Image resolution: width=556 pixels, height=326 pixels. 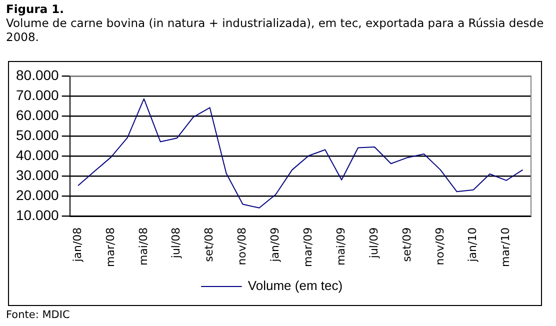 What do you see at coordinates (36, 9) in the screenshot?
I see `chart-title: Figura 1.` at bounding box center [36, 9].